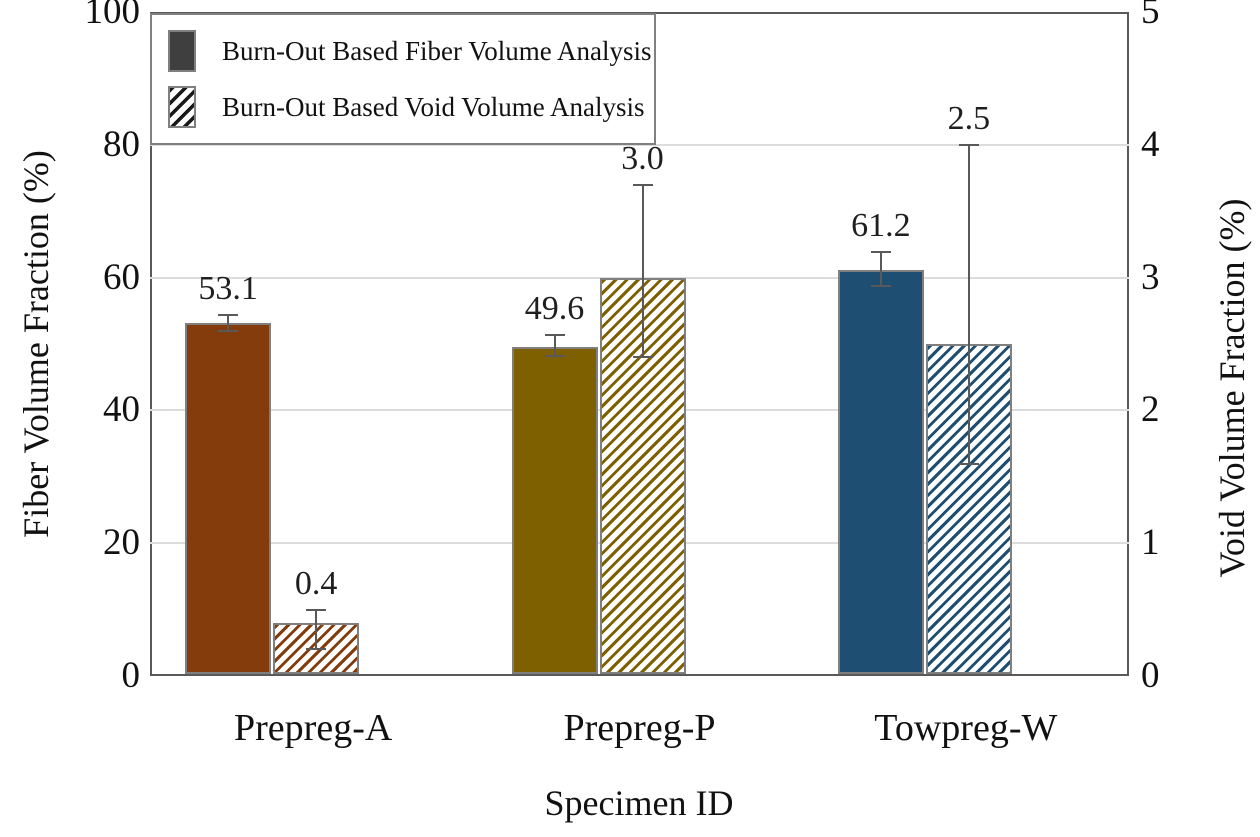  Describe the element at coordinates (642, 158) in the screenshot. I see `bar-data-label: 3.0` at that location.